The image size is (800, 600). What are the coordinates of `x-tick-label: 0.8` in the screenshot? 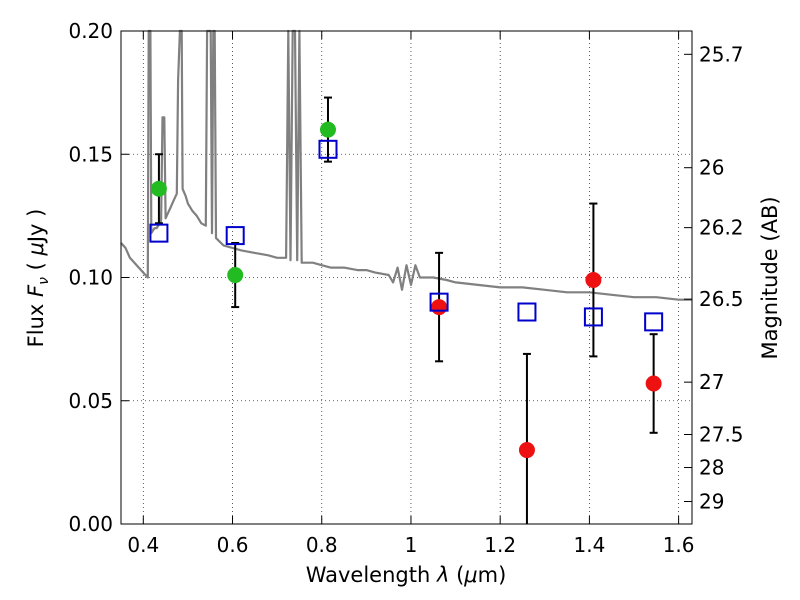 It's located at (322, 545).